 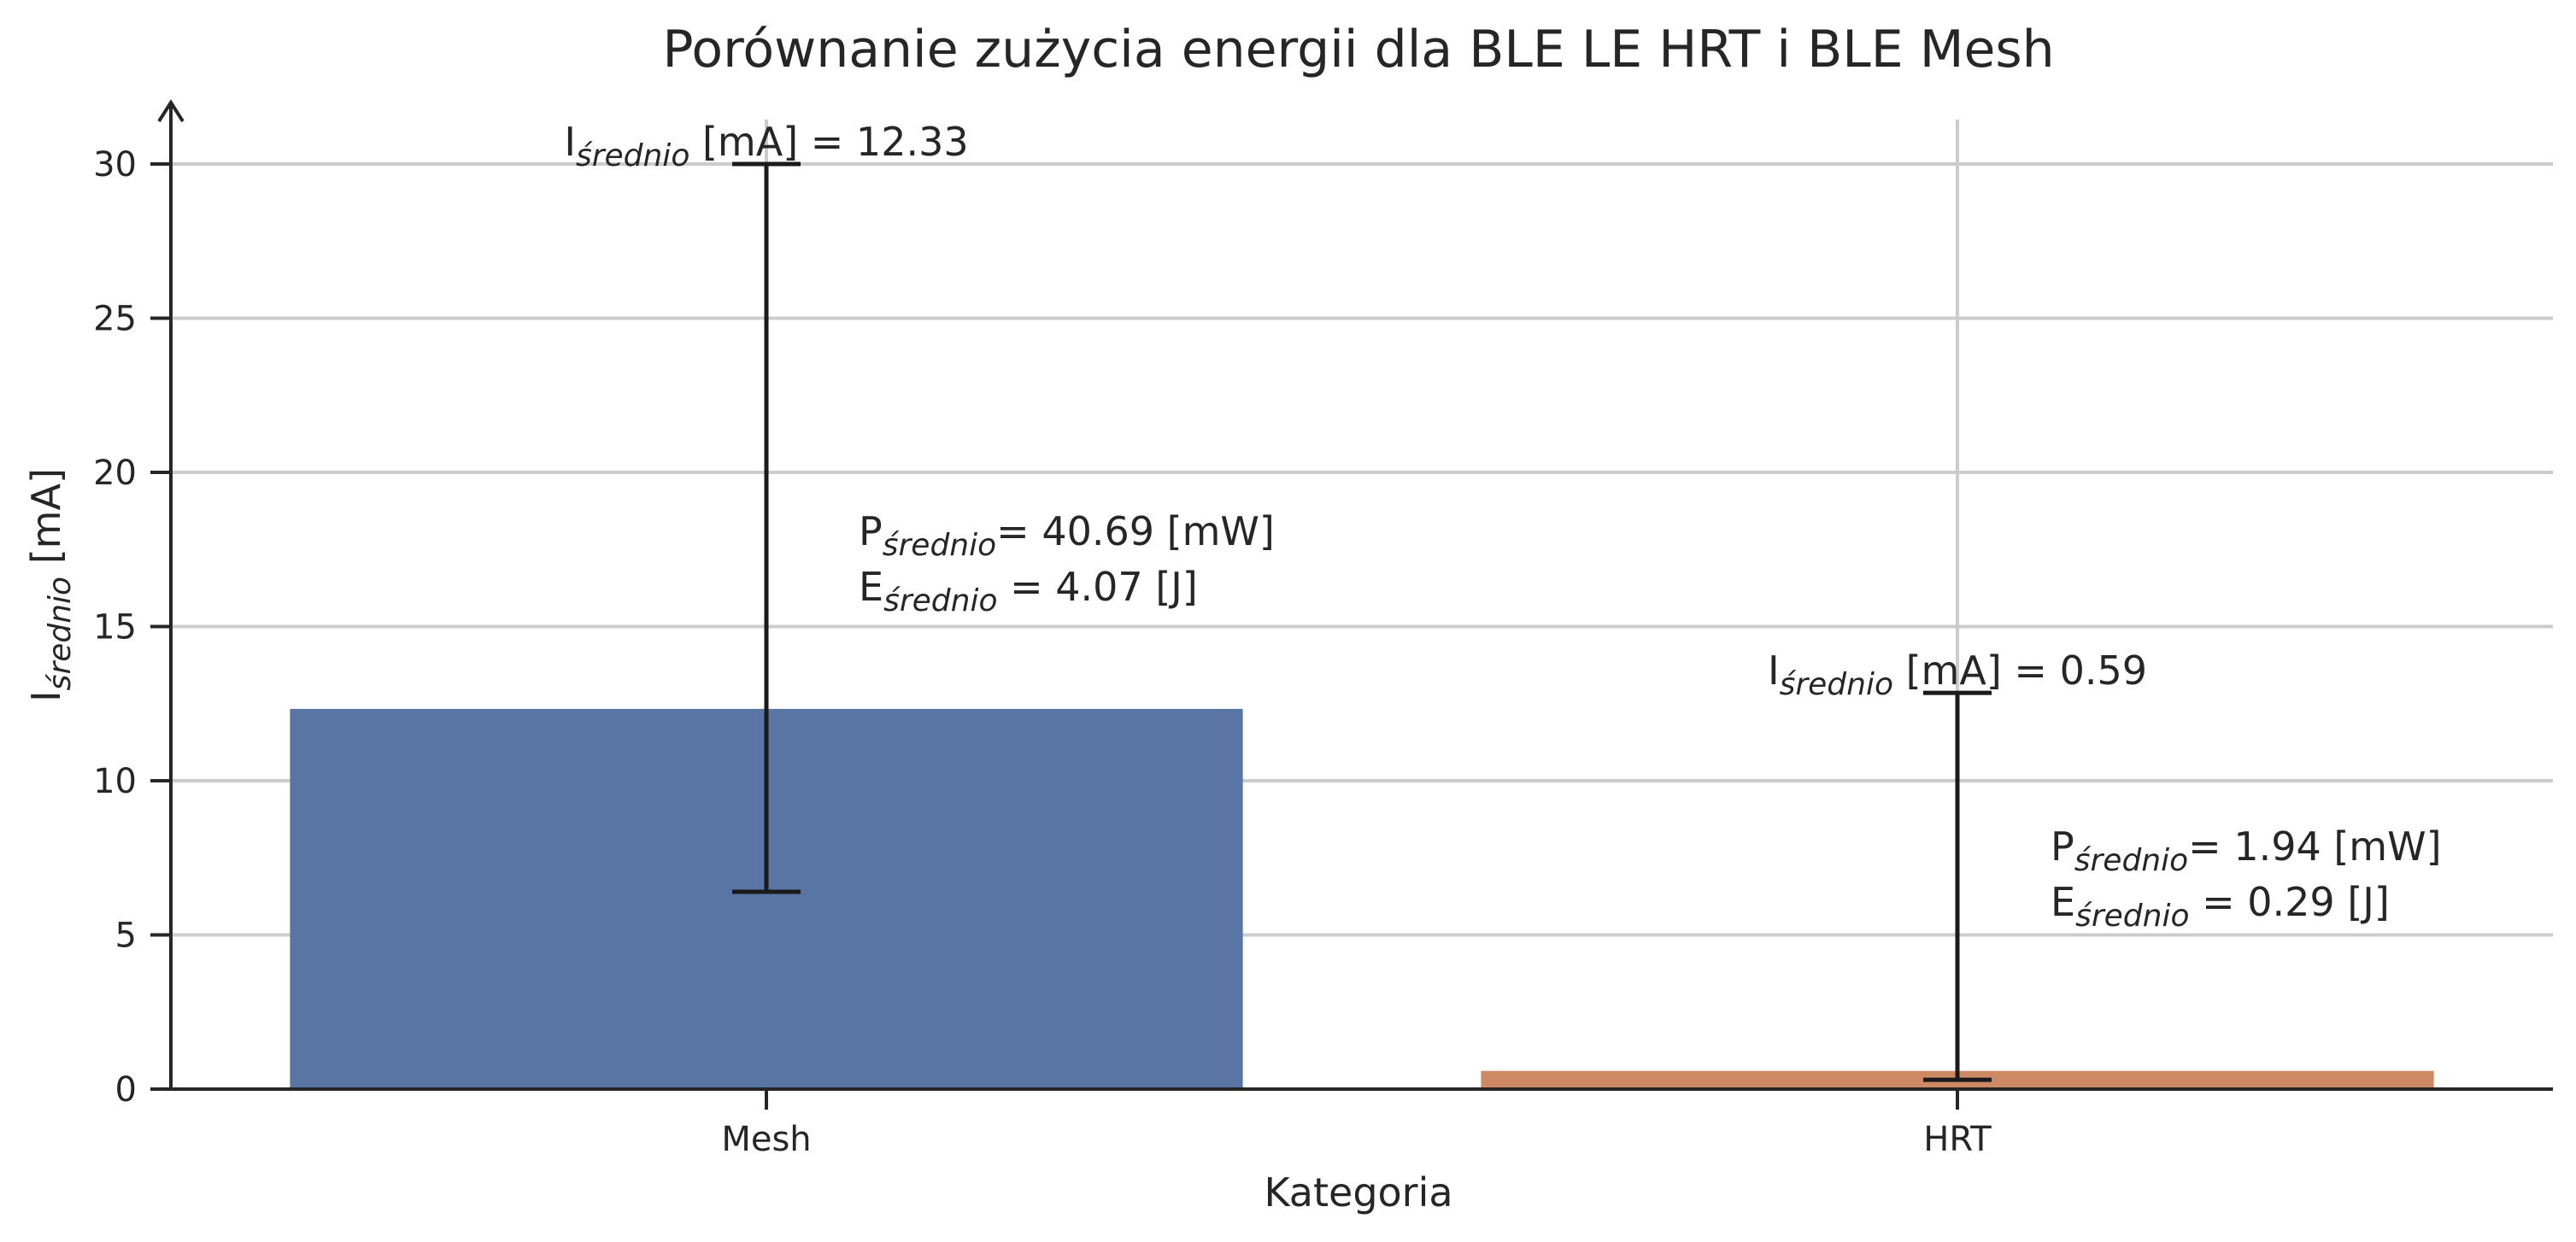 What do you see at coordinates (766, 1140) in the screenshot?
I see `x-tick-label: Mesh` at bounding box center [766, 1140].